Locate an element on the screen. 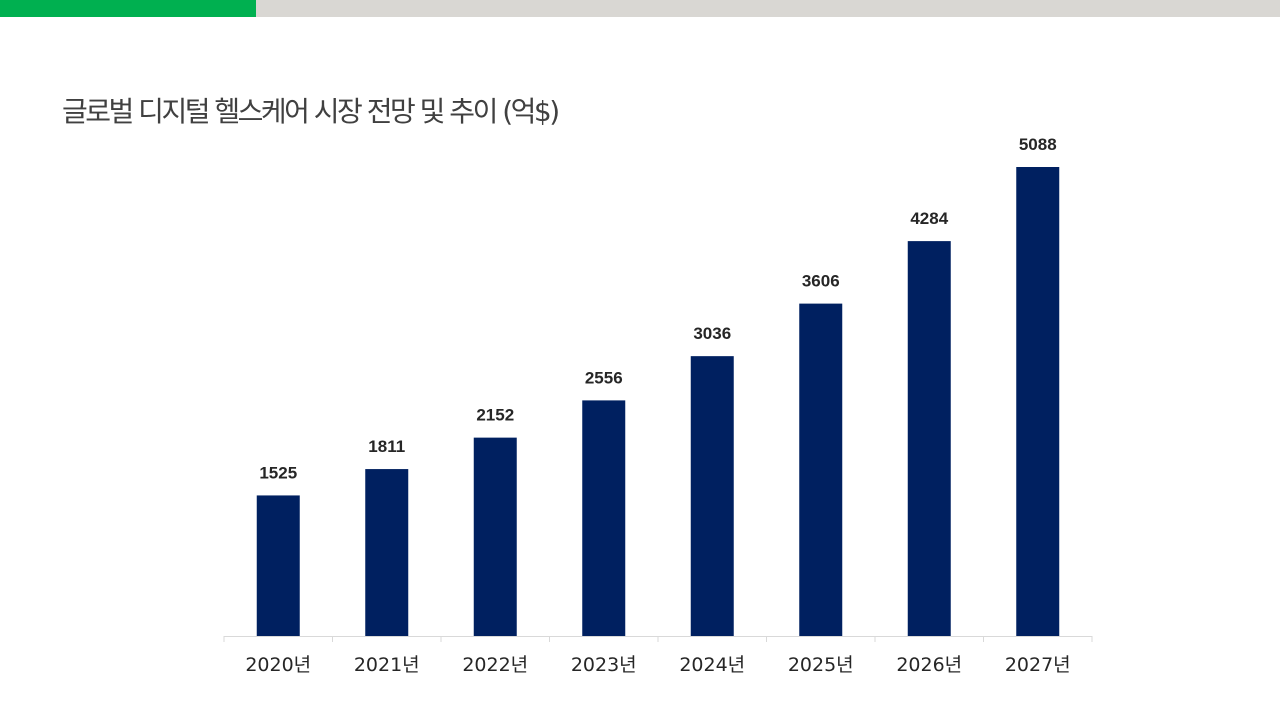 Image resolution: width=1280 pixels, height=720 pixels. bar-2020년 is located at coordinates (278, 565).